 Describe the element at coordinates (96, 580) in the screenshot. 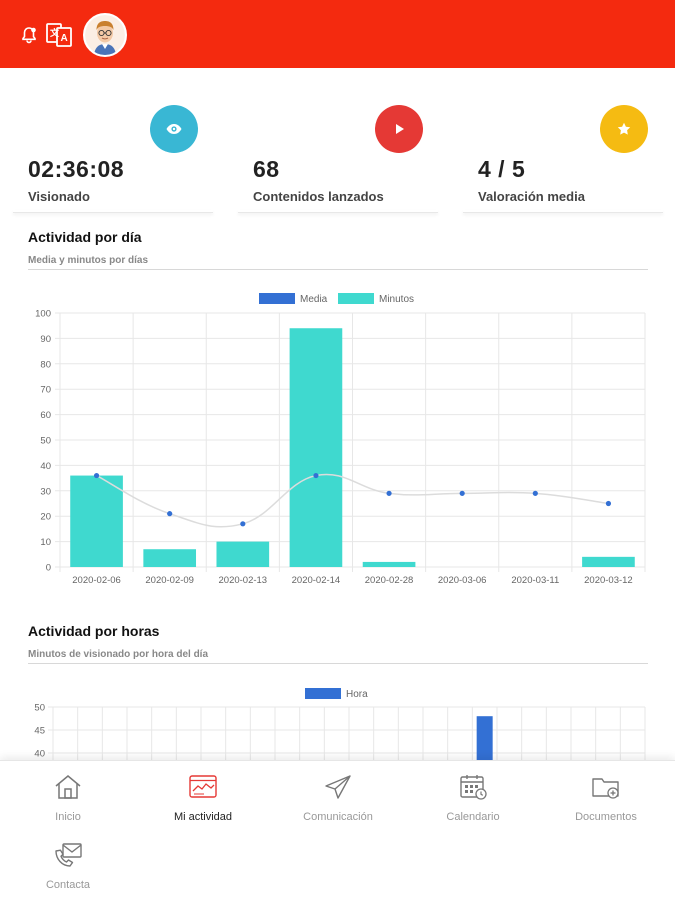

I see `x-tick-label: 2020-02-06` at that location.